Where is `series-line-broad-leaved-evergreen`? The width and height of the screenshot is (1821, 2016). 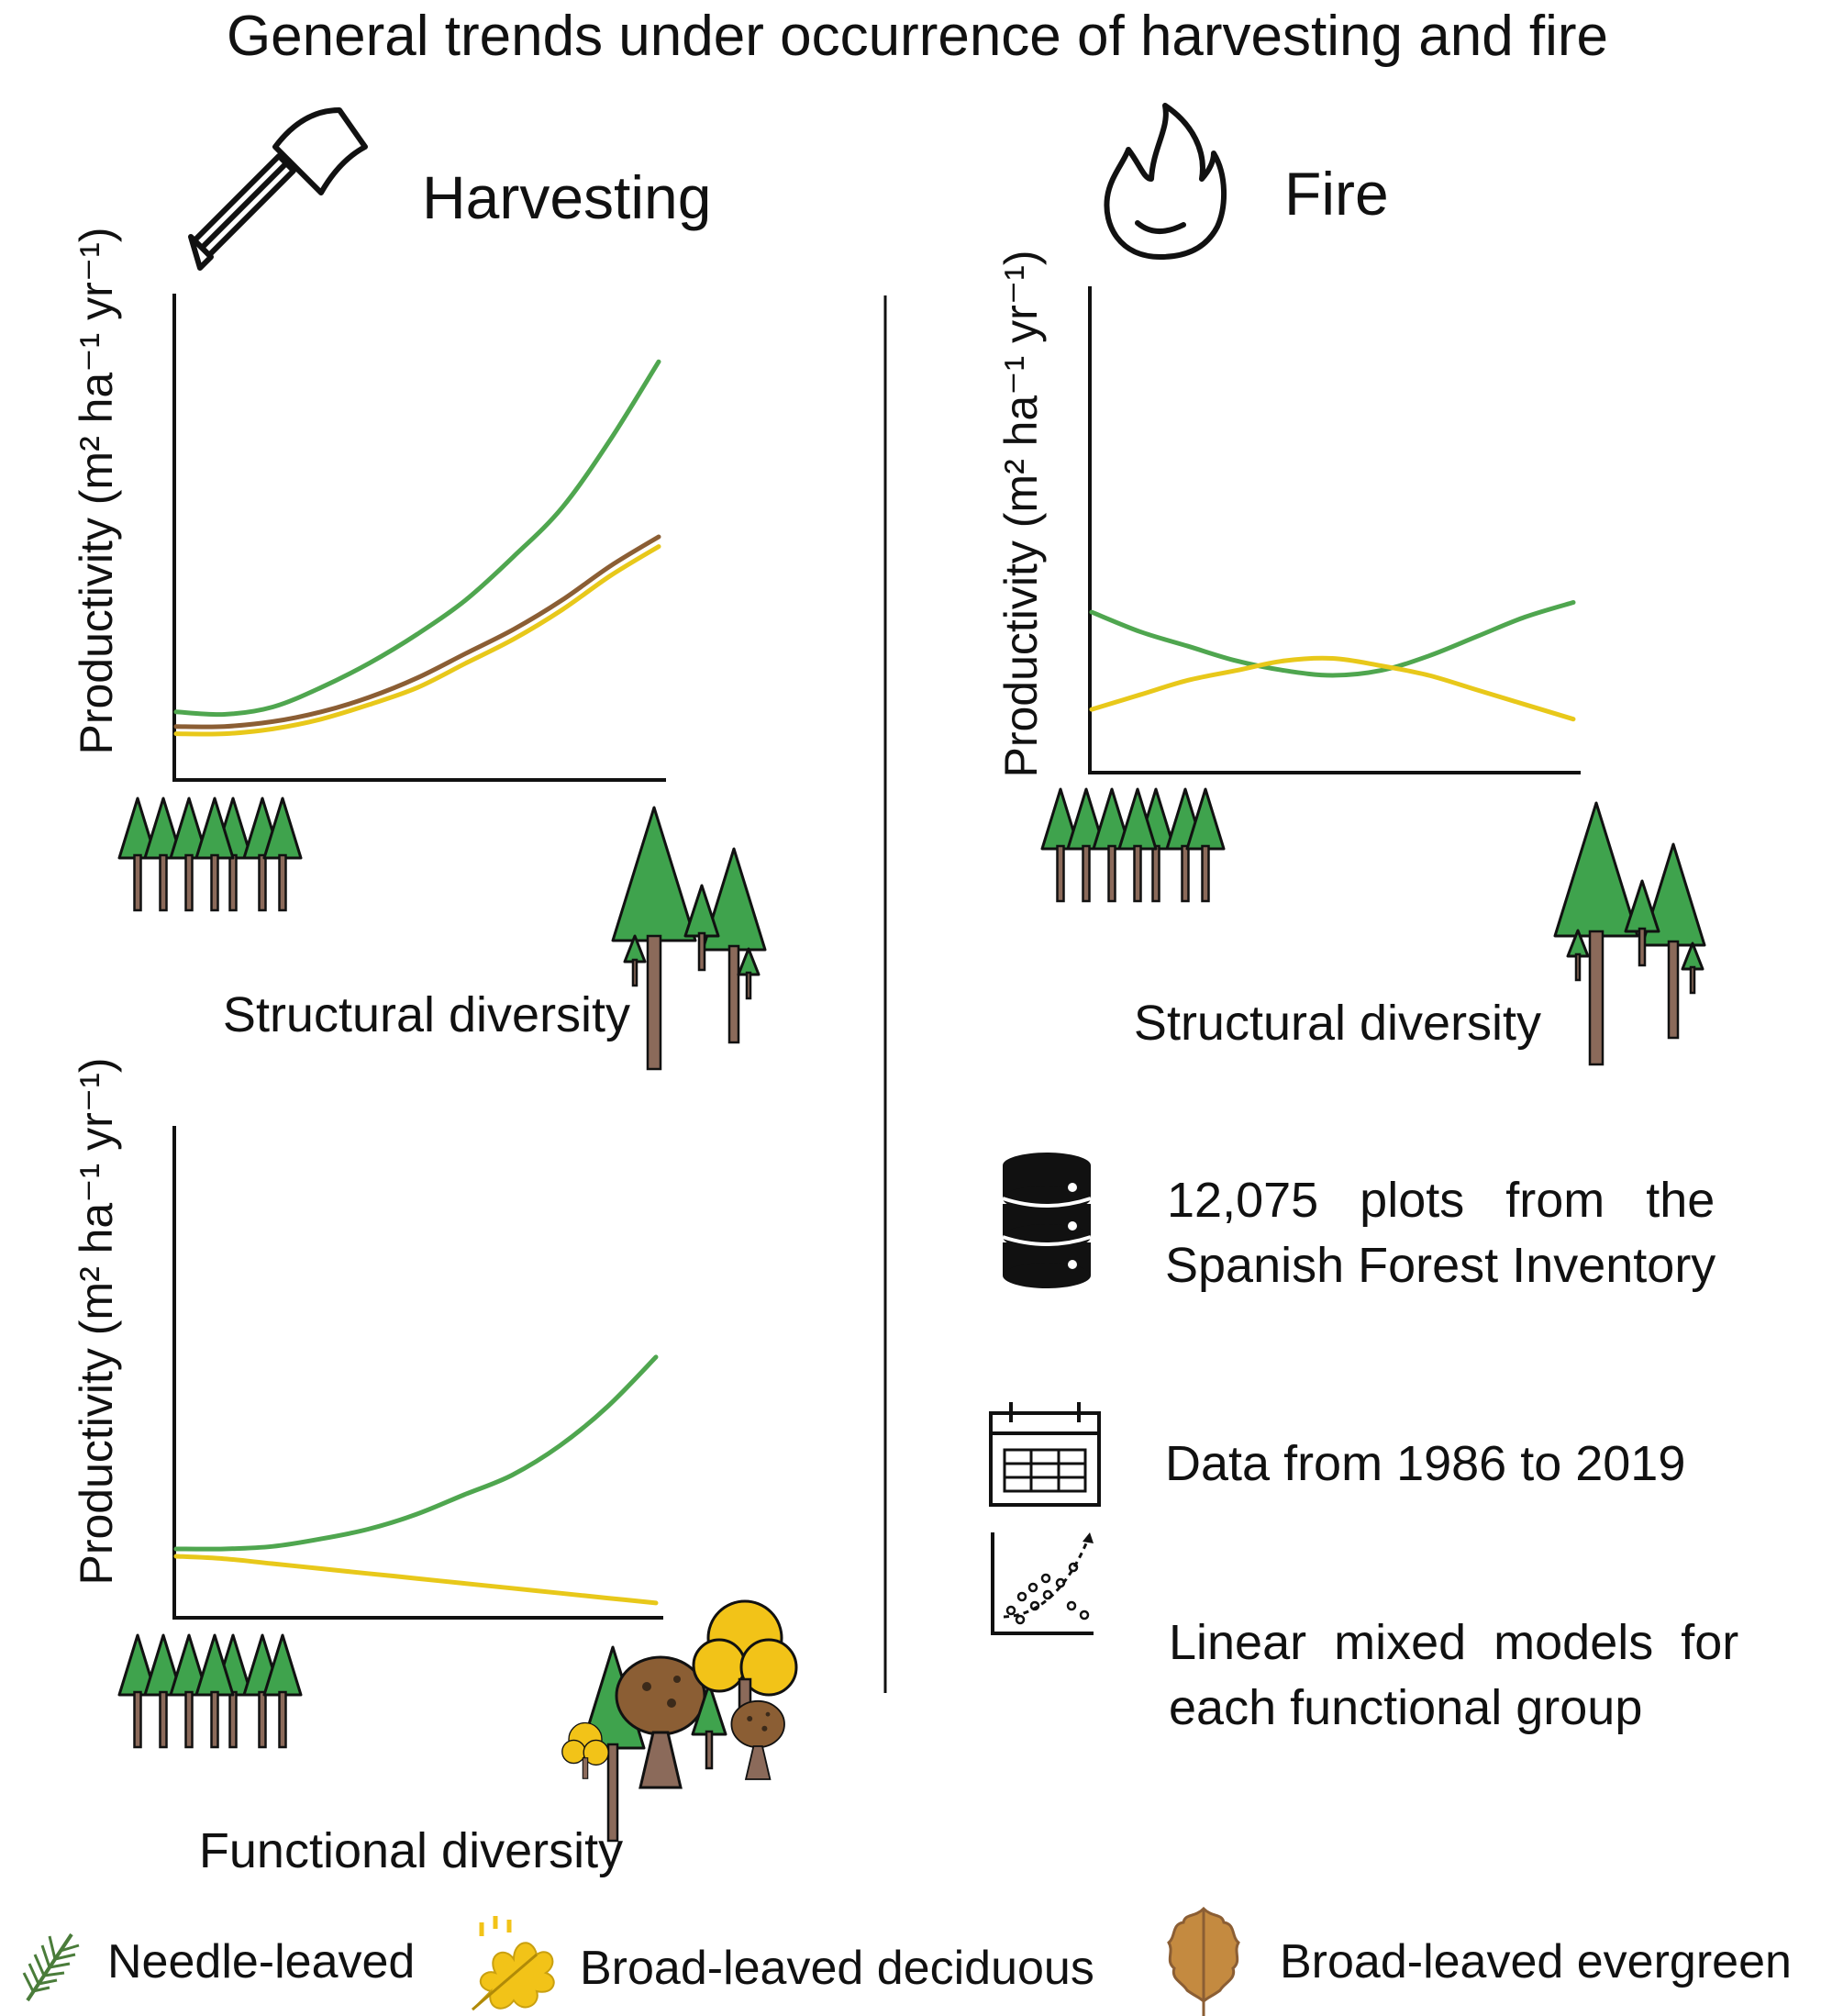 series-line-broad-leaved-evergreen is located at coordinates (417, 632).